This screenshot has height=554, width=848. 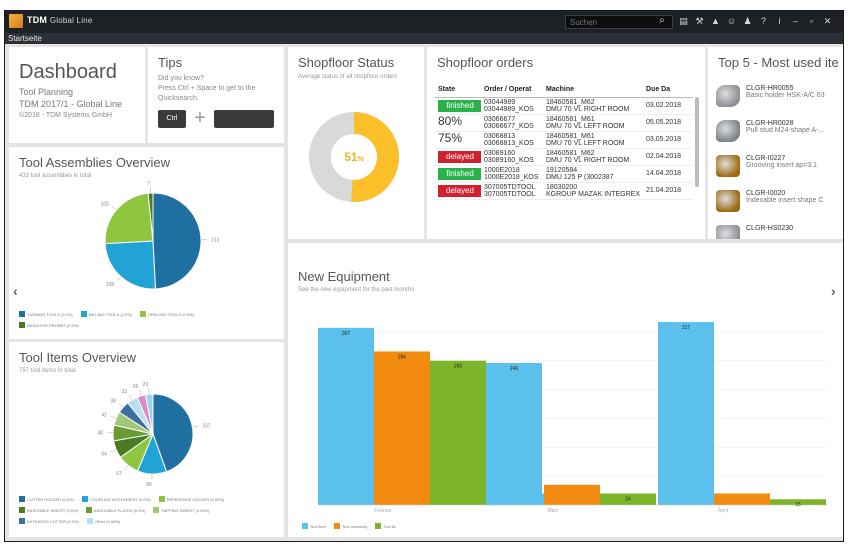 I want to click on item-name: CLGR-HR0055, so click(x=770, y=88).